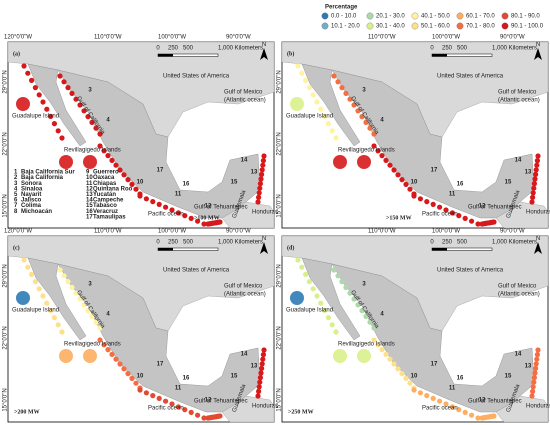  I want to click on legend-swatch, so click(415, 16).